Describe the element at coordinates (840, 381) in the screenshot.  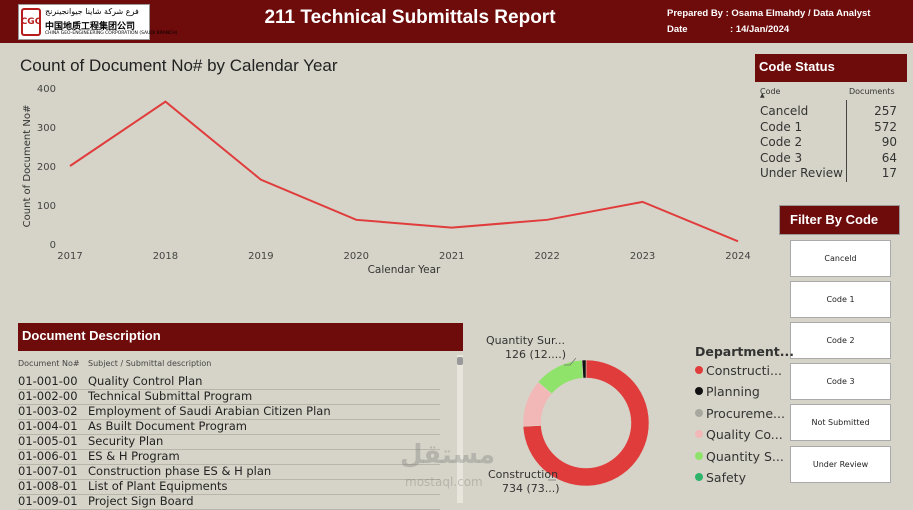
I see `filter-button-code-3: Code 3` at that location.